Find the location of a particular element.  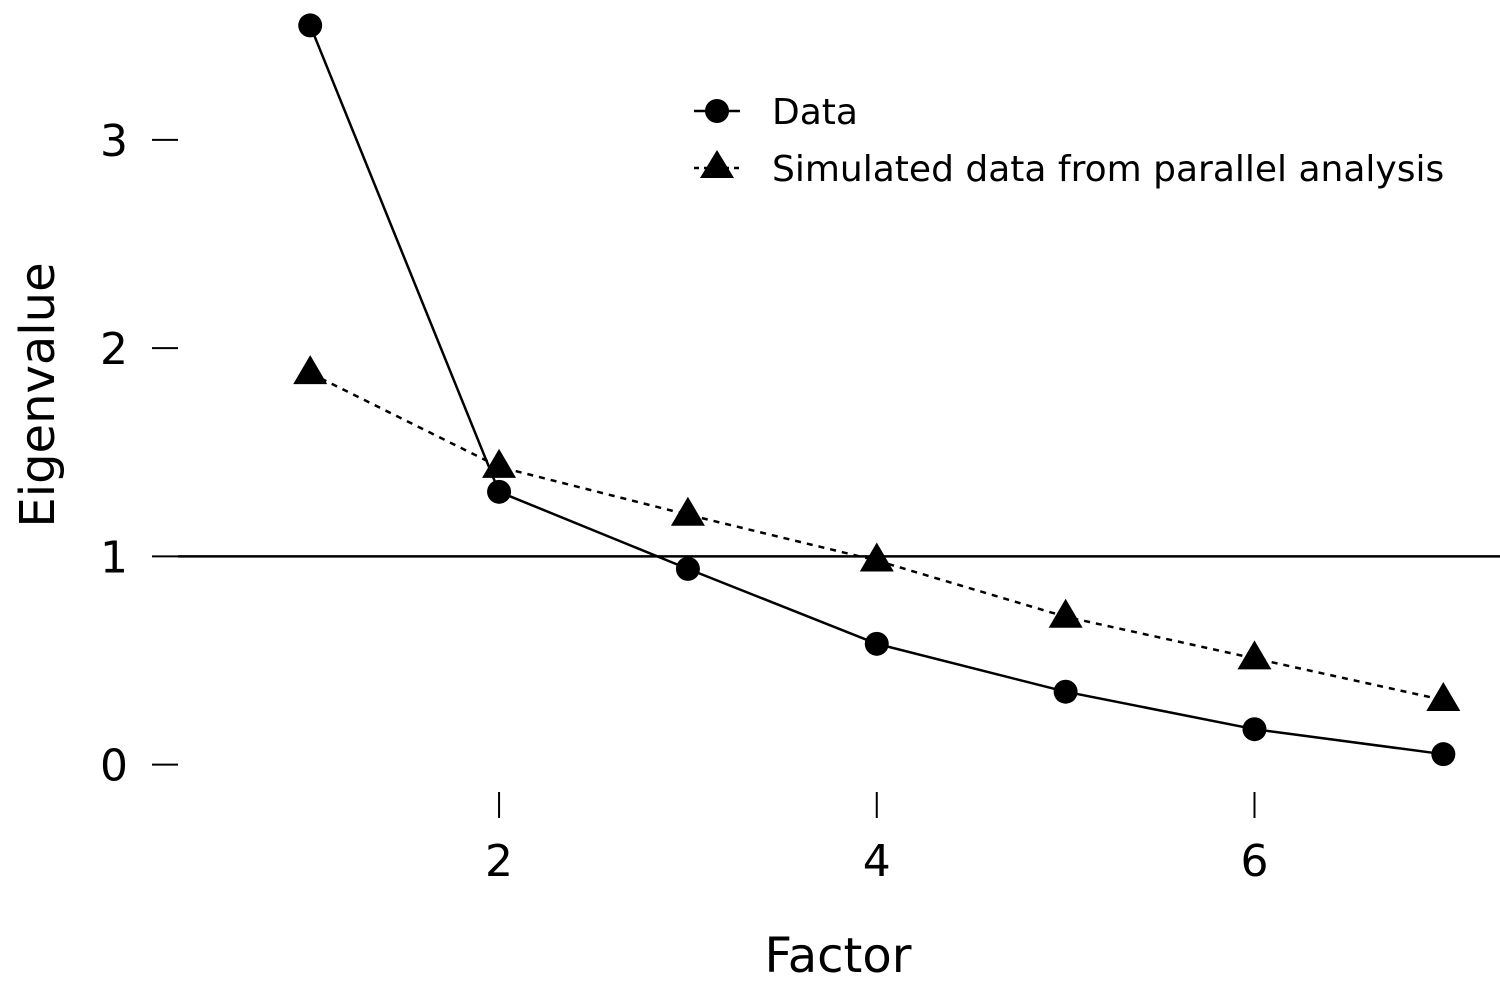

x-axis: 2 4 6 is located at coordinates (876, 839).